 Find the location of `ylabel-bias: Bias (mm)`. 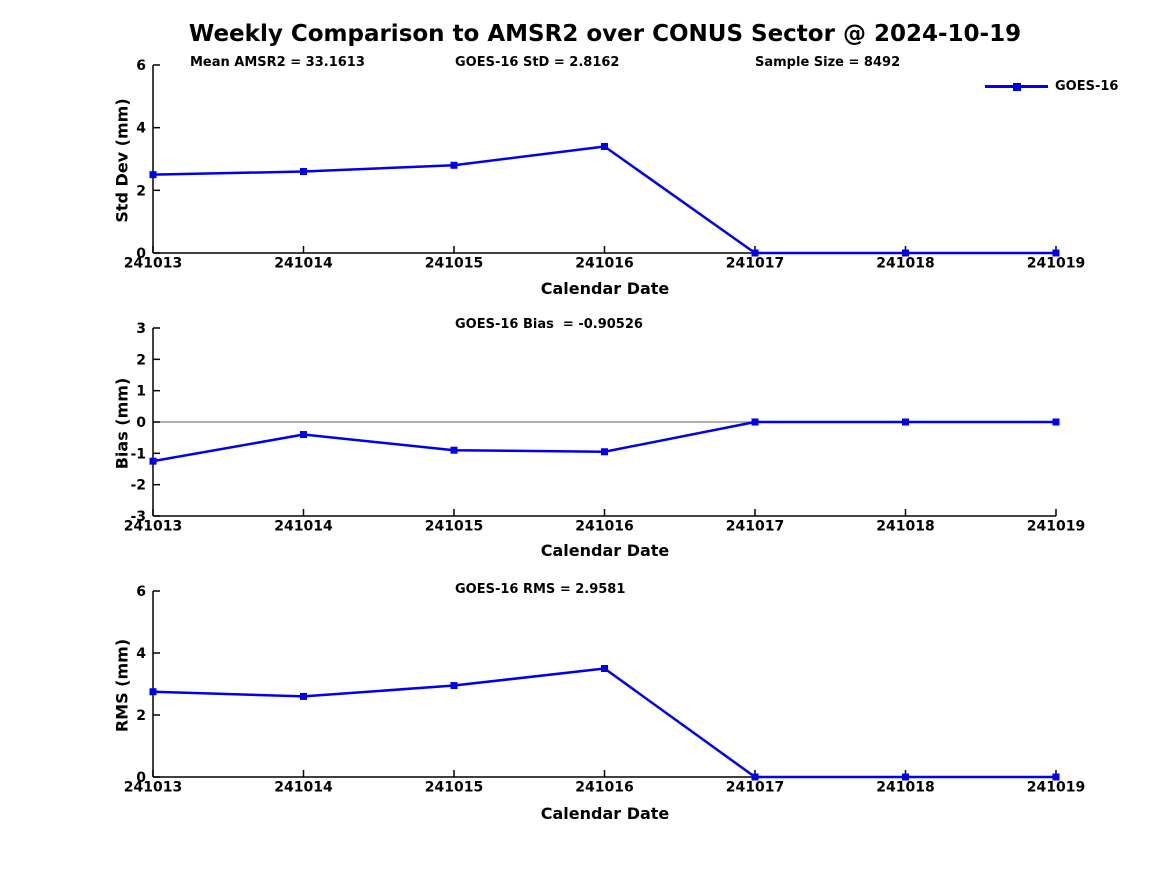

ylabel-bias: Bias (mm) is located at coordinates (122, 423).